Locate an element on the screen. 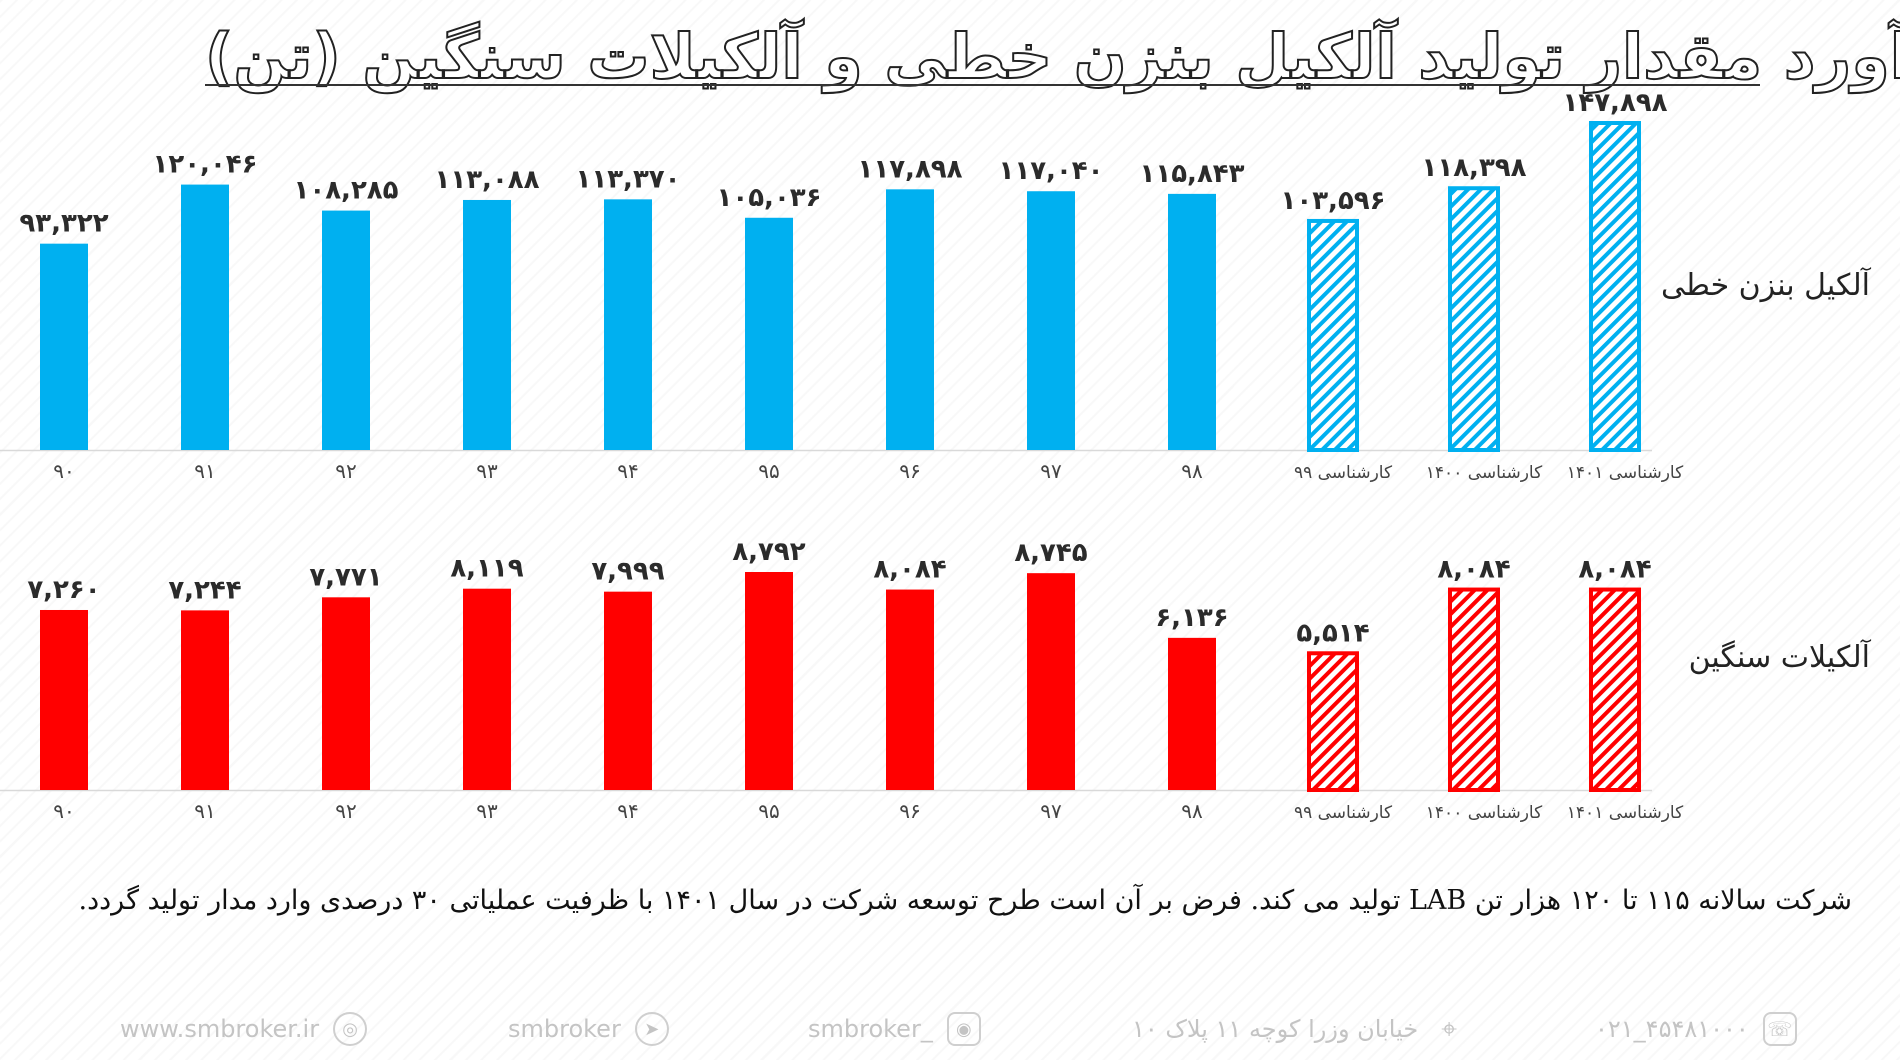 Image resolution: width=1900 pixels, height=1060 pixels. footer-address: خیابان وزرا کوچه ۱۱ پلاک ۱۰ ⌖ is located at coordinates (1299, 1029).